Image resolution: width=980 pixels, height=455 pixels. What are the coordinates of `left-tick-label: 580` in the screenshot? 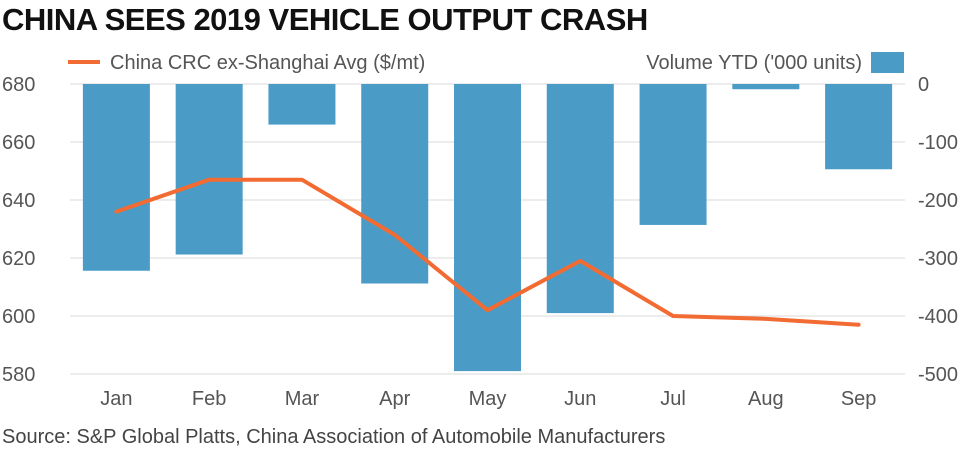 It's located at (18, 375).